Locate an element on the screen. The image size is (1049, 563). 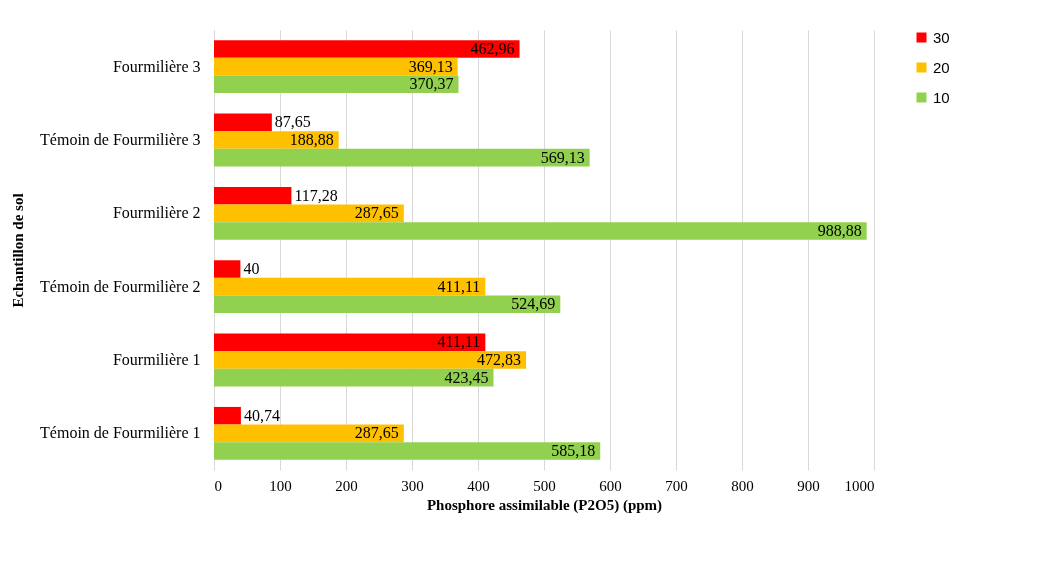
data-label: 40 is located at coordinates (251, 269).